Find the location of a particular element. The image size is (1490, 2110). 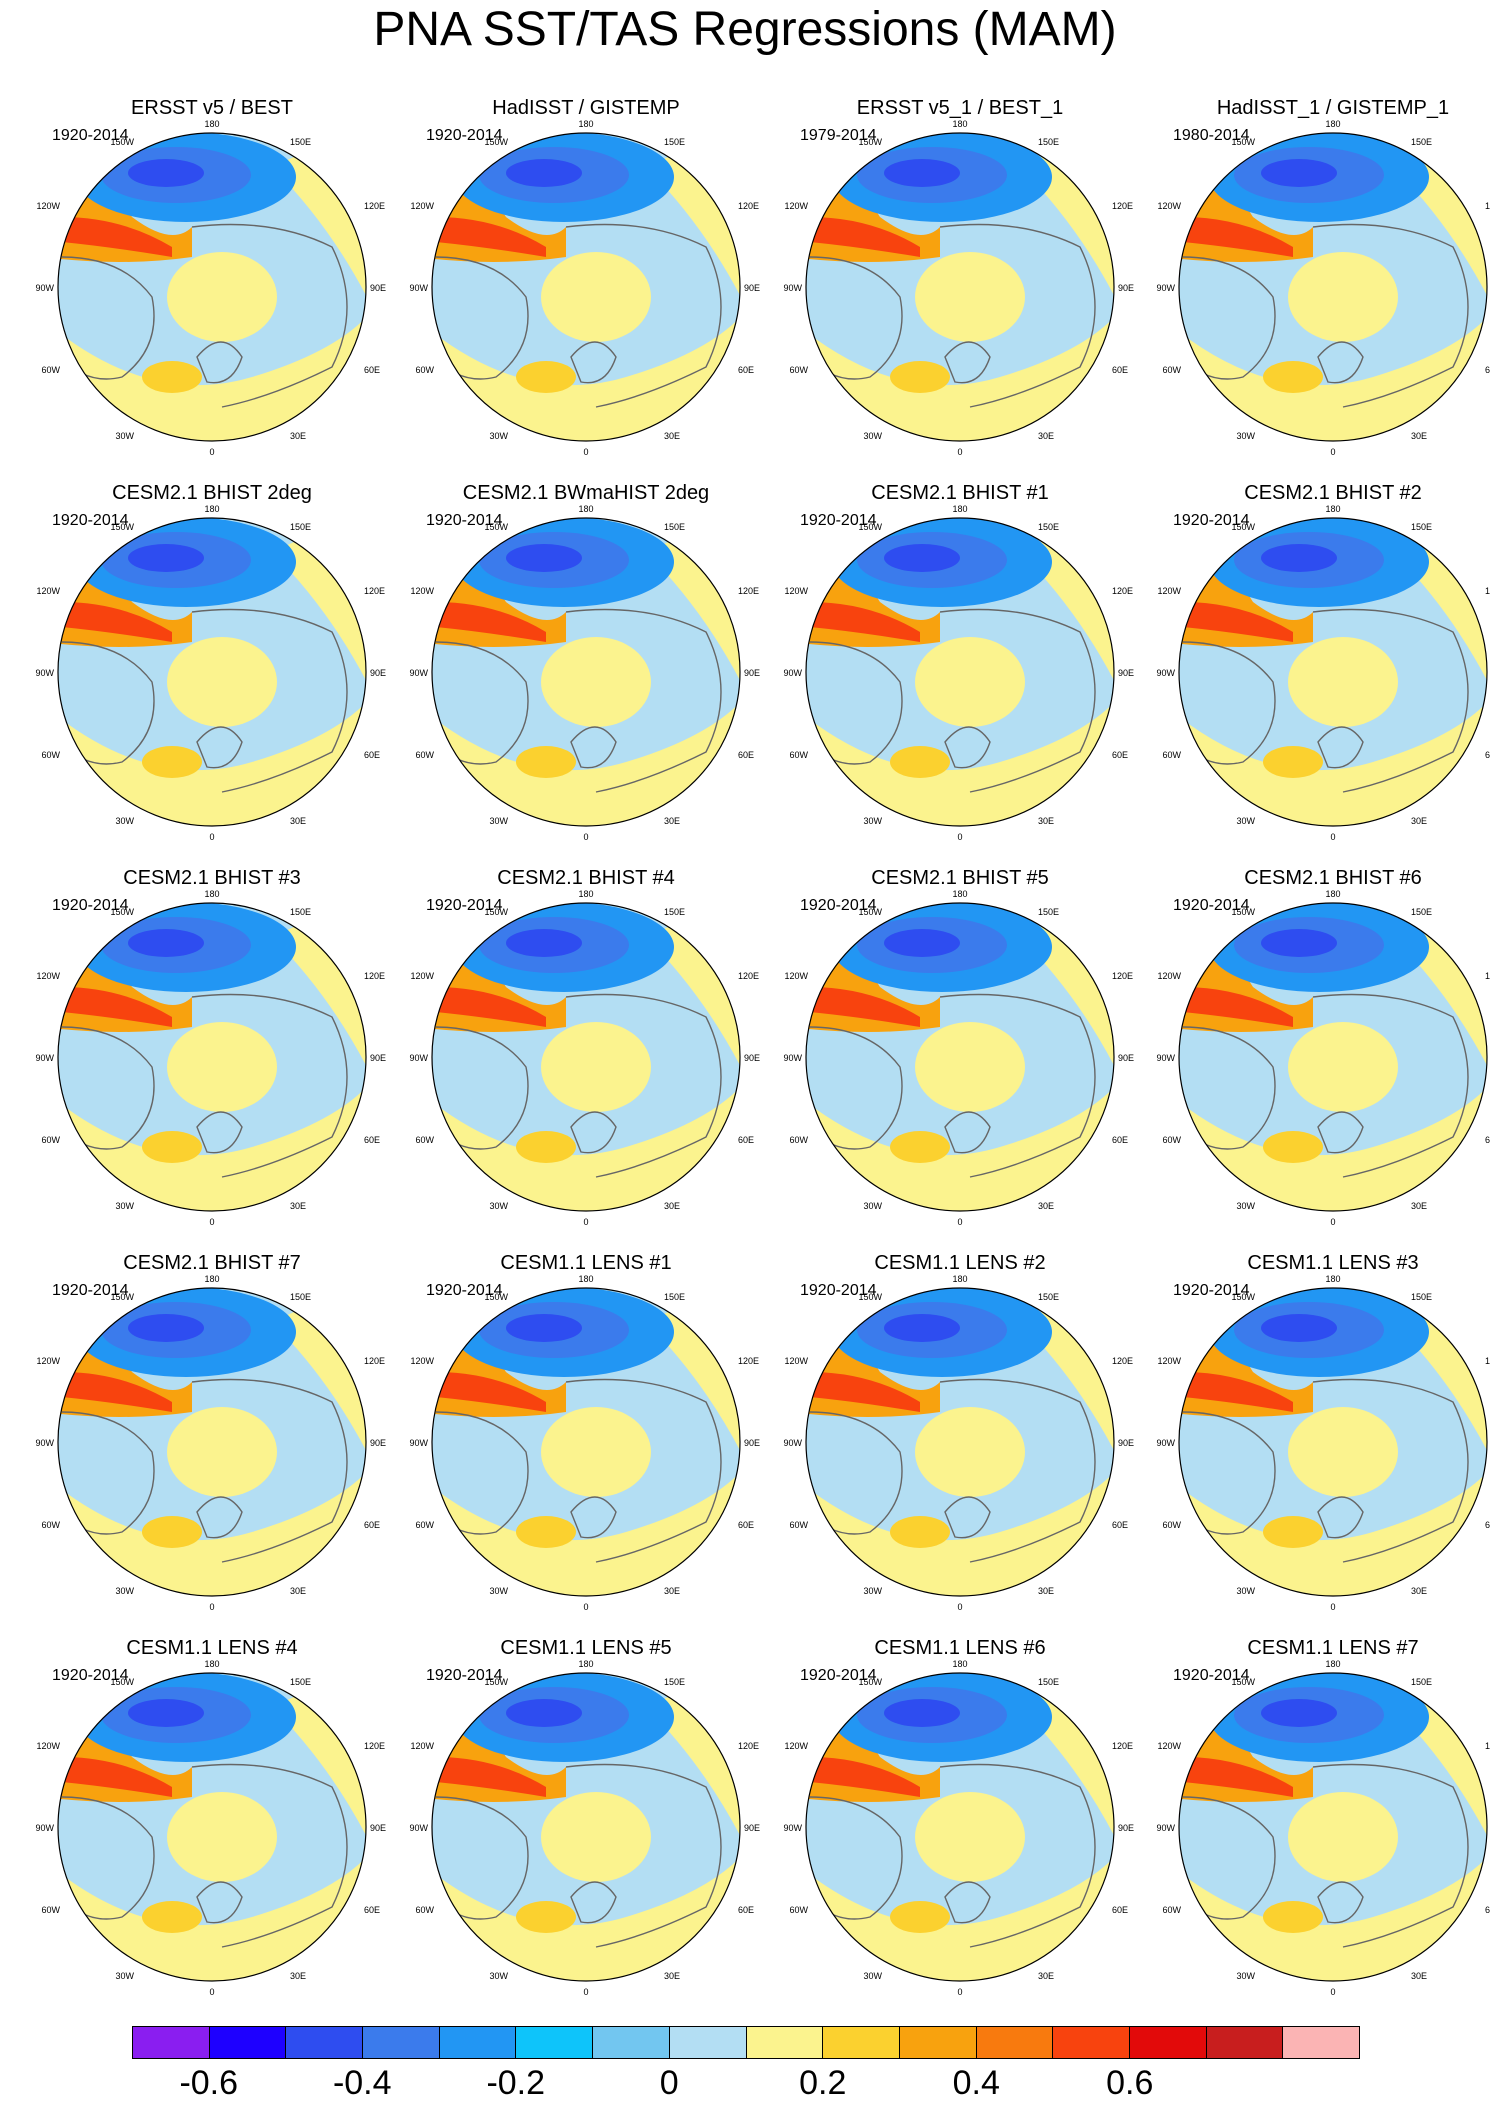

panel-title: ERSST v5 / BEST is located at coordinates (212, 108).